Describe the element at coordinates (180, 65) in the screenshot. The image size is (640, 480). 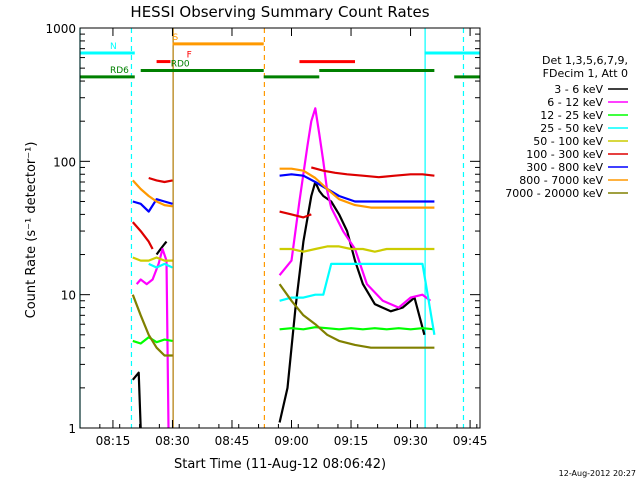
I see `flag-label-3: RD0` at that location.